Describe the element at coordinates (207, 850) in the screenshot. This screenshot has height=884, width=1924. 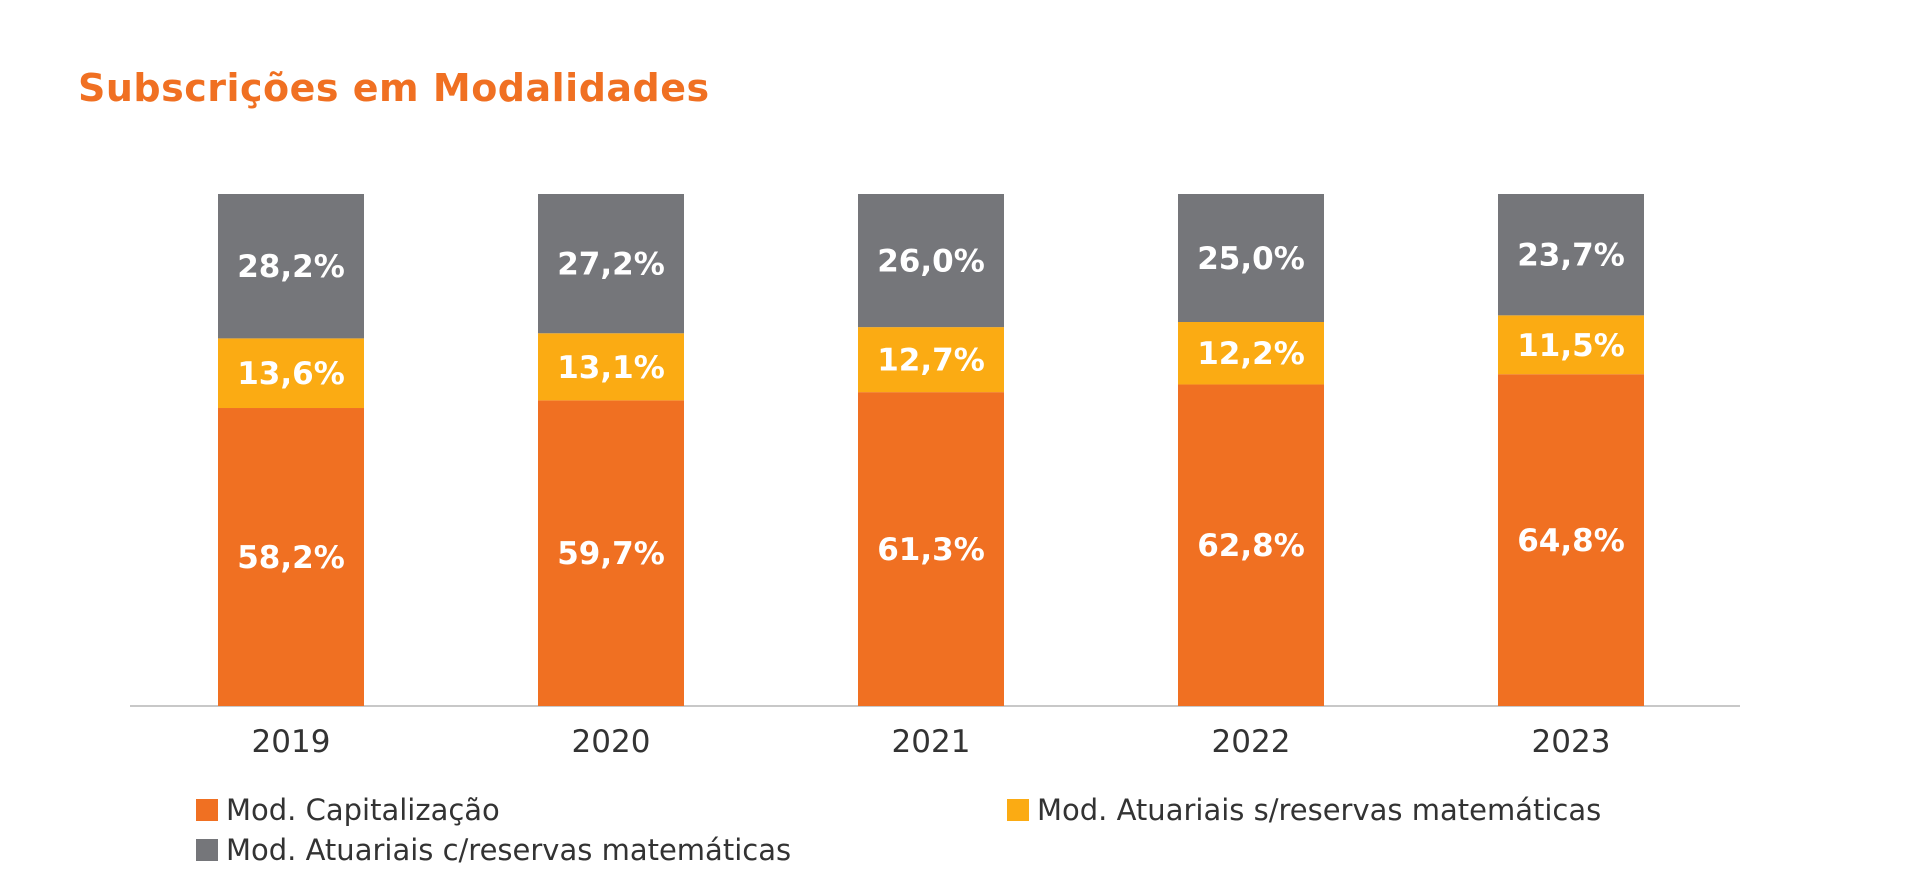
I see `legend-swatch-c-reservas` at that location.